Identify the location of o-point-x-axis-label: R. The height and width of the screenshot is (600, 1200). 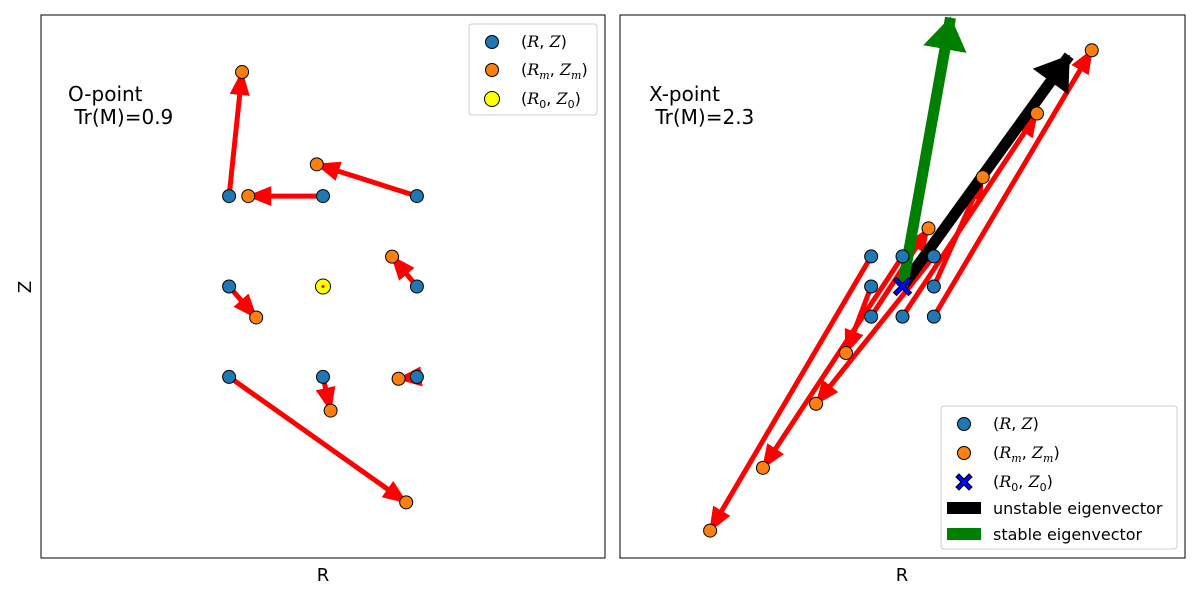
(323, 575).